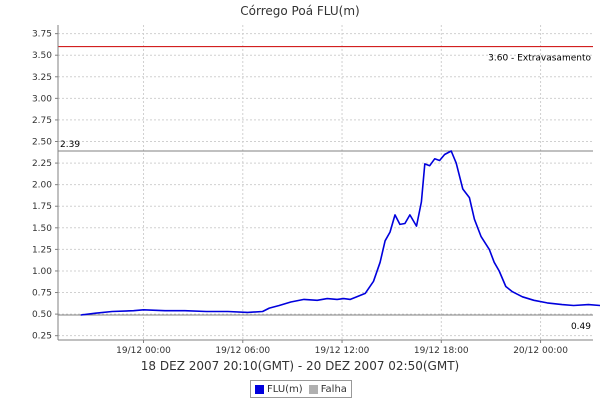 Image resolution: width=600 pixels, height=400 pixels. Describe the element at coordinates (259, 389) in the screenshot. I see `legend-swatch-flu` at that location.